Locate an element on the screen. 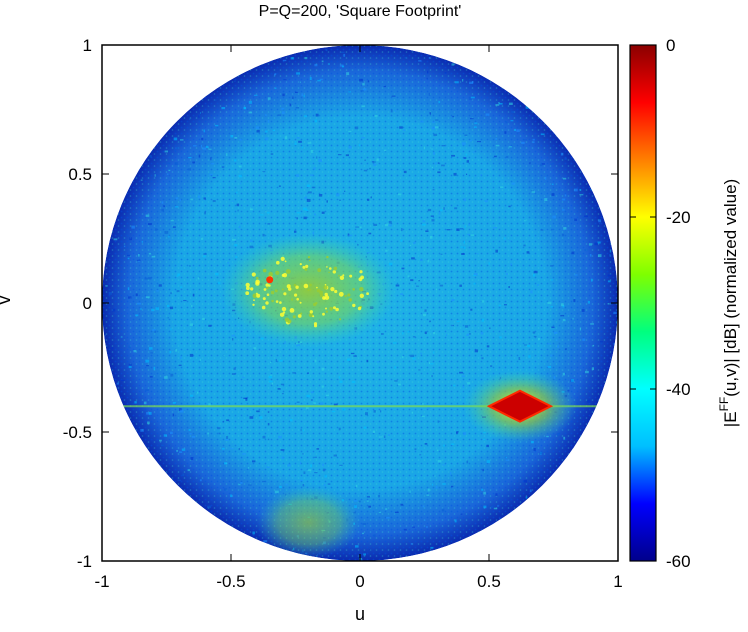  main-beam is located at coordinates (520, 406).